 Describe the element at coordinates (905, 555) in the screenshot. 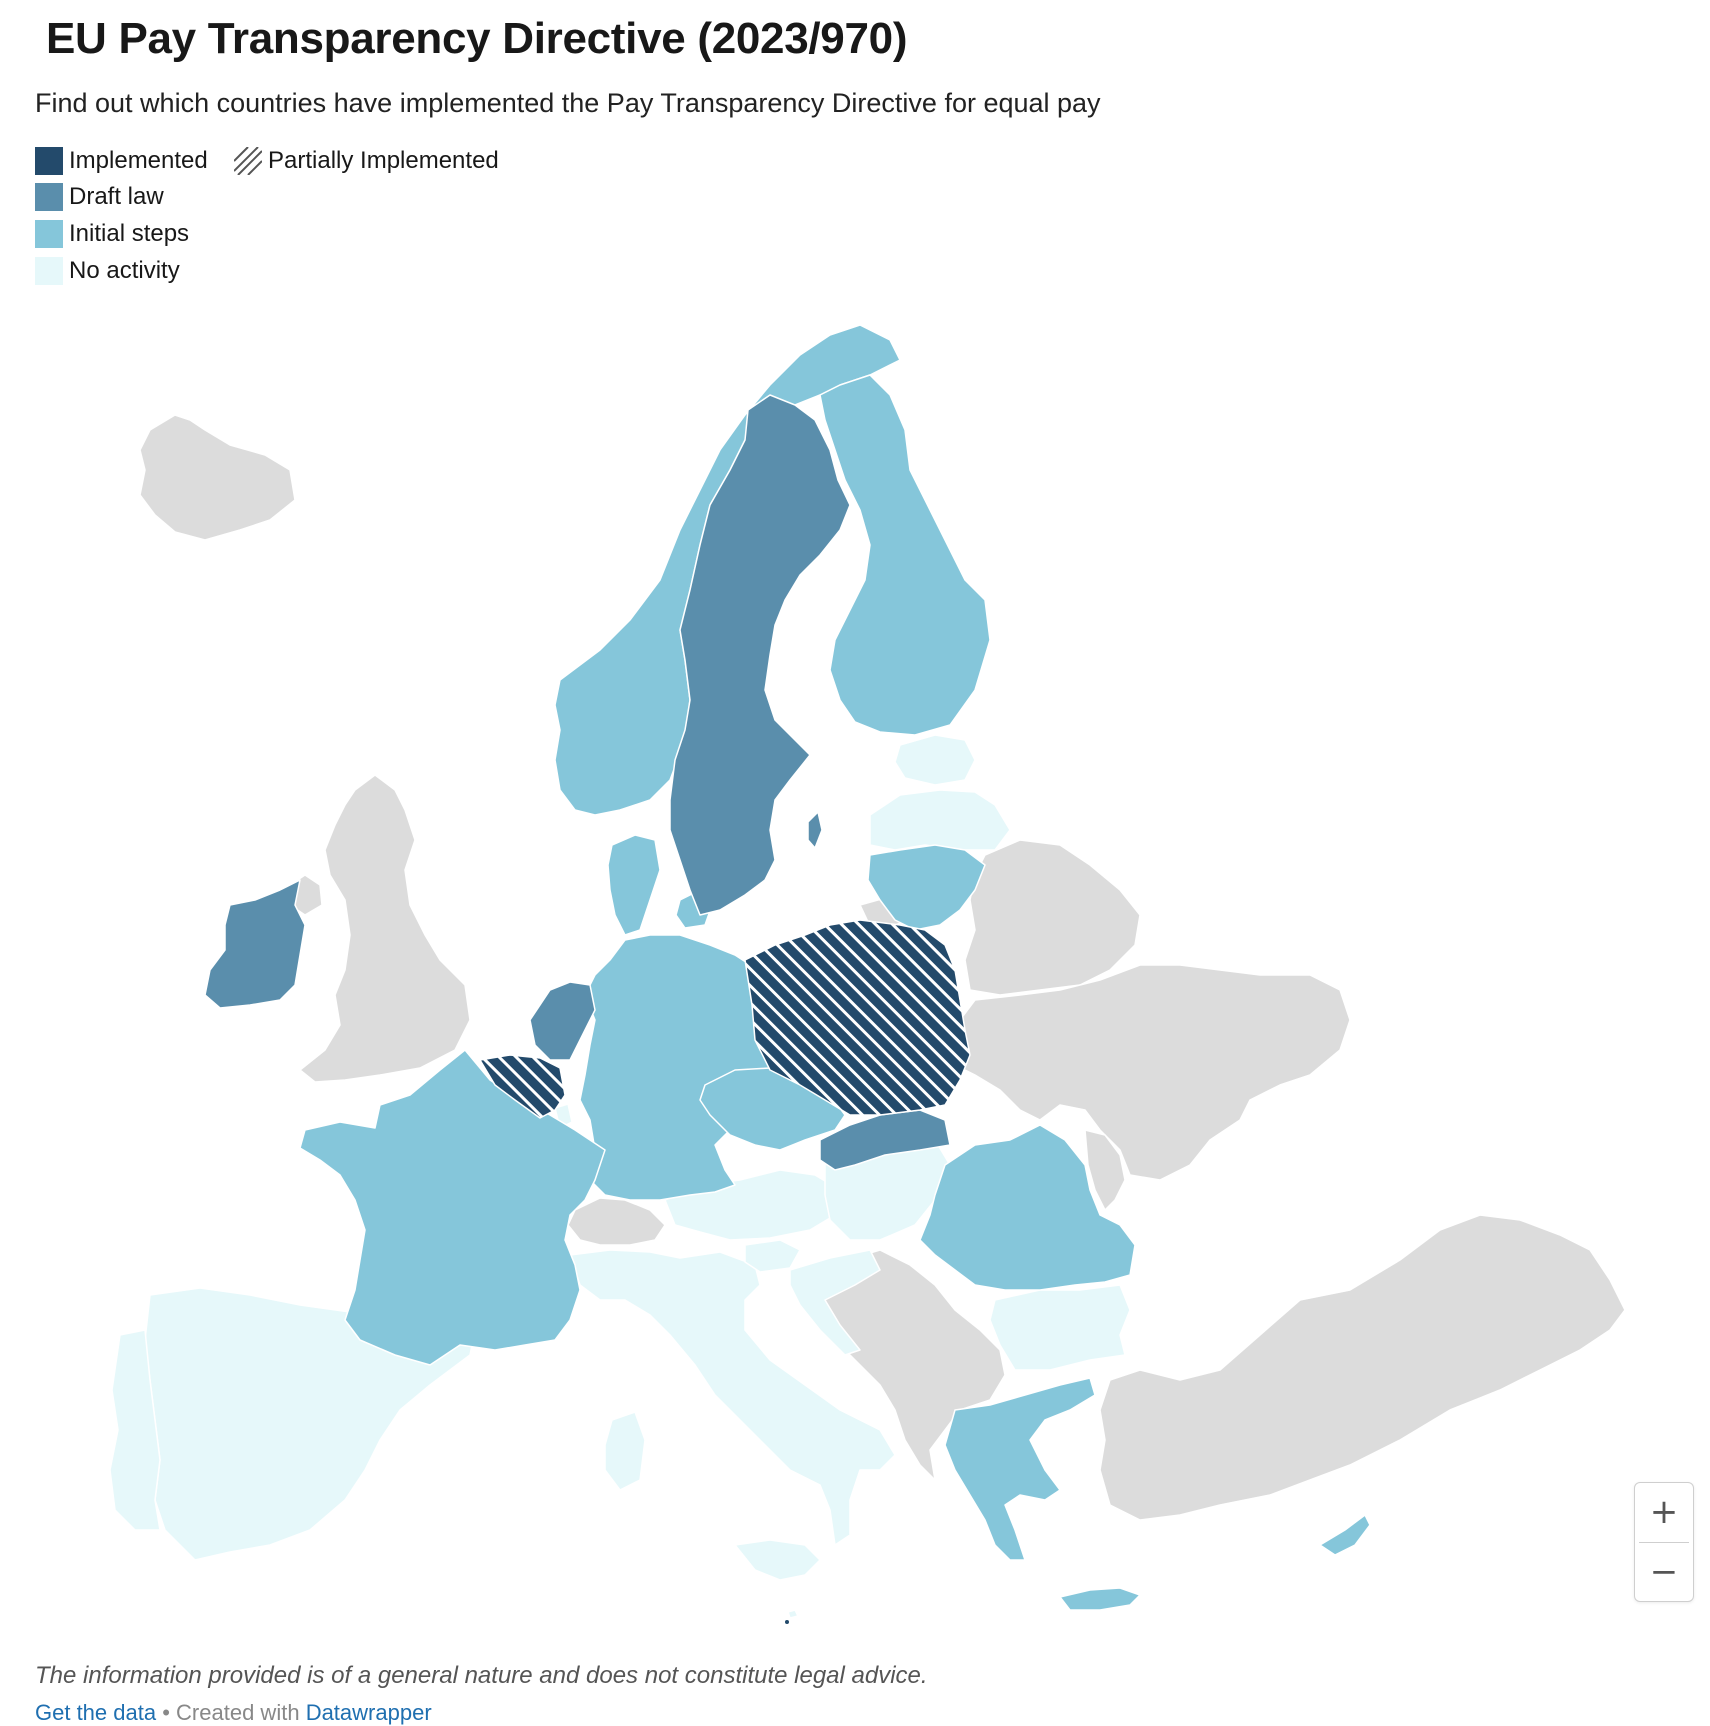

I see `country-finland` at that location.